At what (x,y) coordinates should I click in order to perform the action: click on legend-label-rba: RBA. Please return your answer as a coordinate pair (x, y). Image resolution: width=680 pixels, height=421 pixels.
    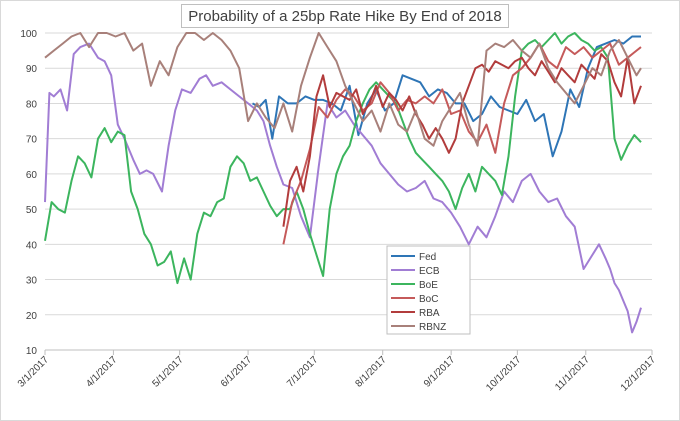
    Looking at the image, I should click on (429, 313).